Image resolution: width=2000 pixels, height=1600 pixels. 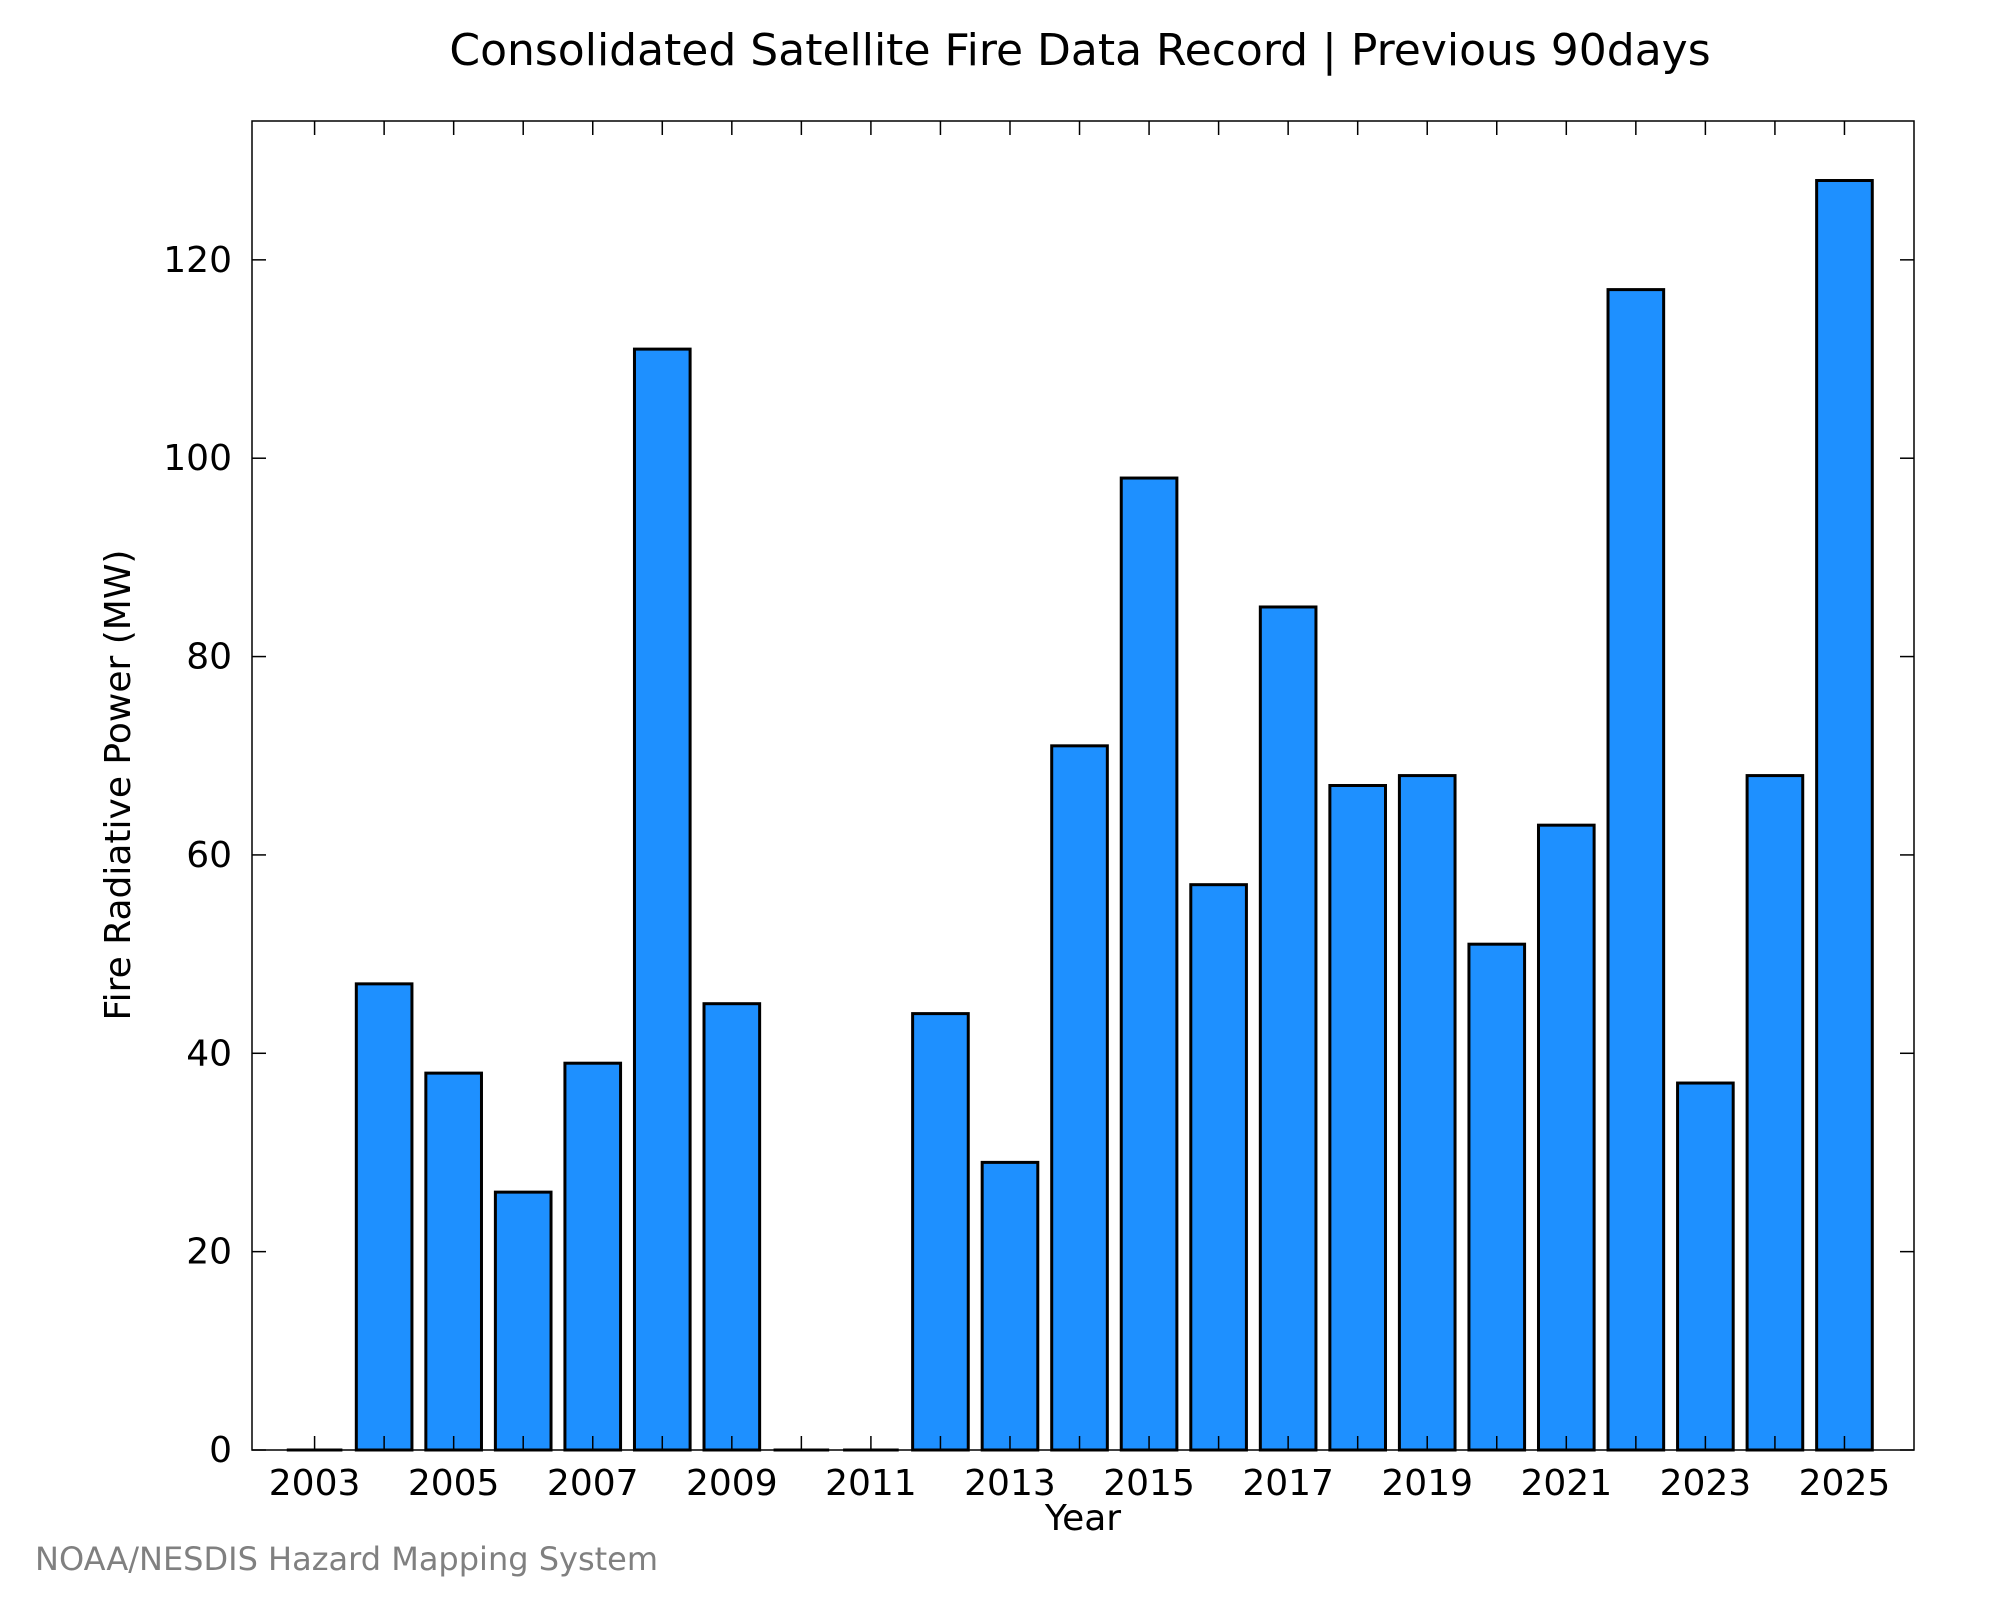 What do you see at coordinates (315, 1483) in the screenshot?
I see `x-tick-label-2003: 2003` at bounding box center [315, 1483].